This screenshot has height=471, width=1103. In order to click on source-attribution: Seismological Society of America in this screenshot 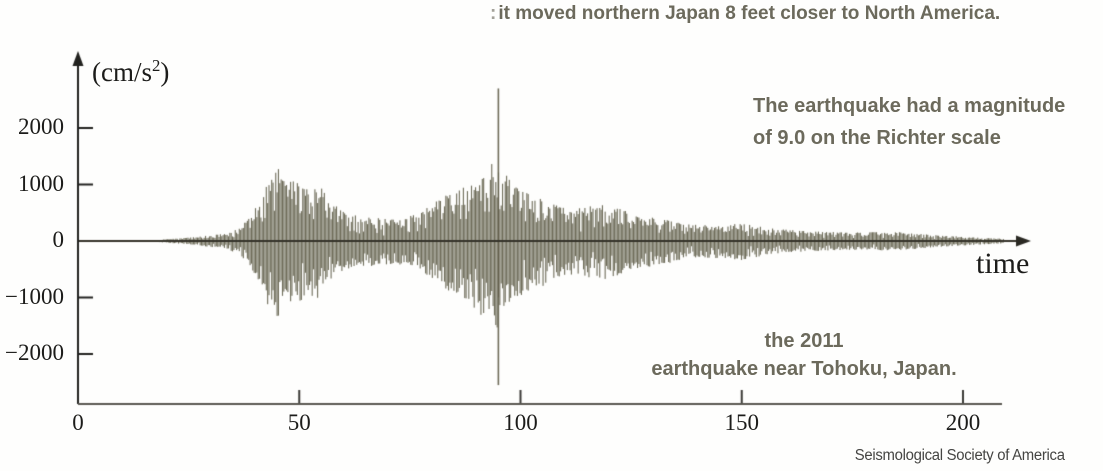, I will do `click(960, 455)`.